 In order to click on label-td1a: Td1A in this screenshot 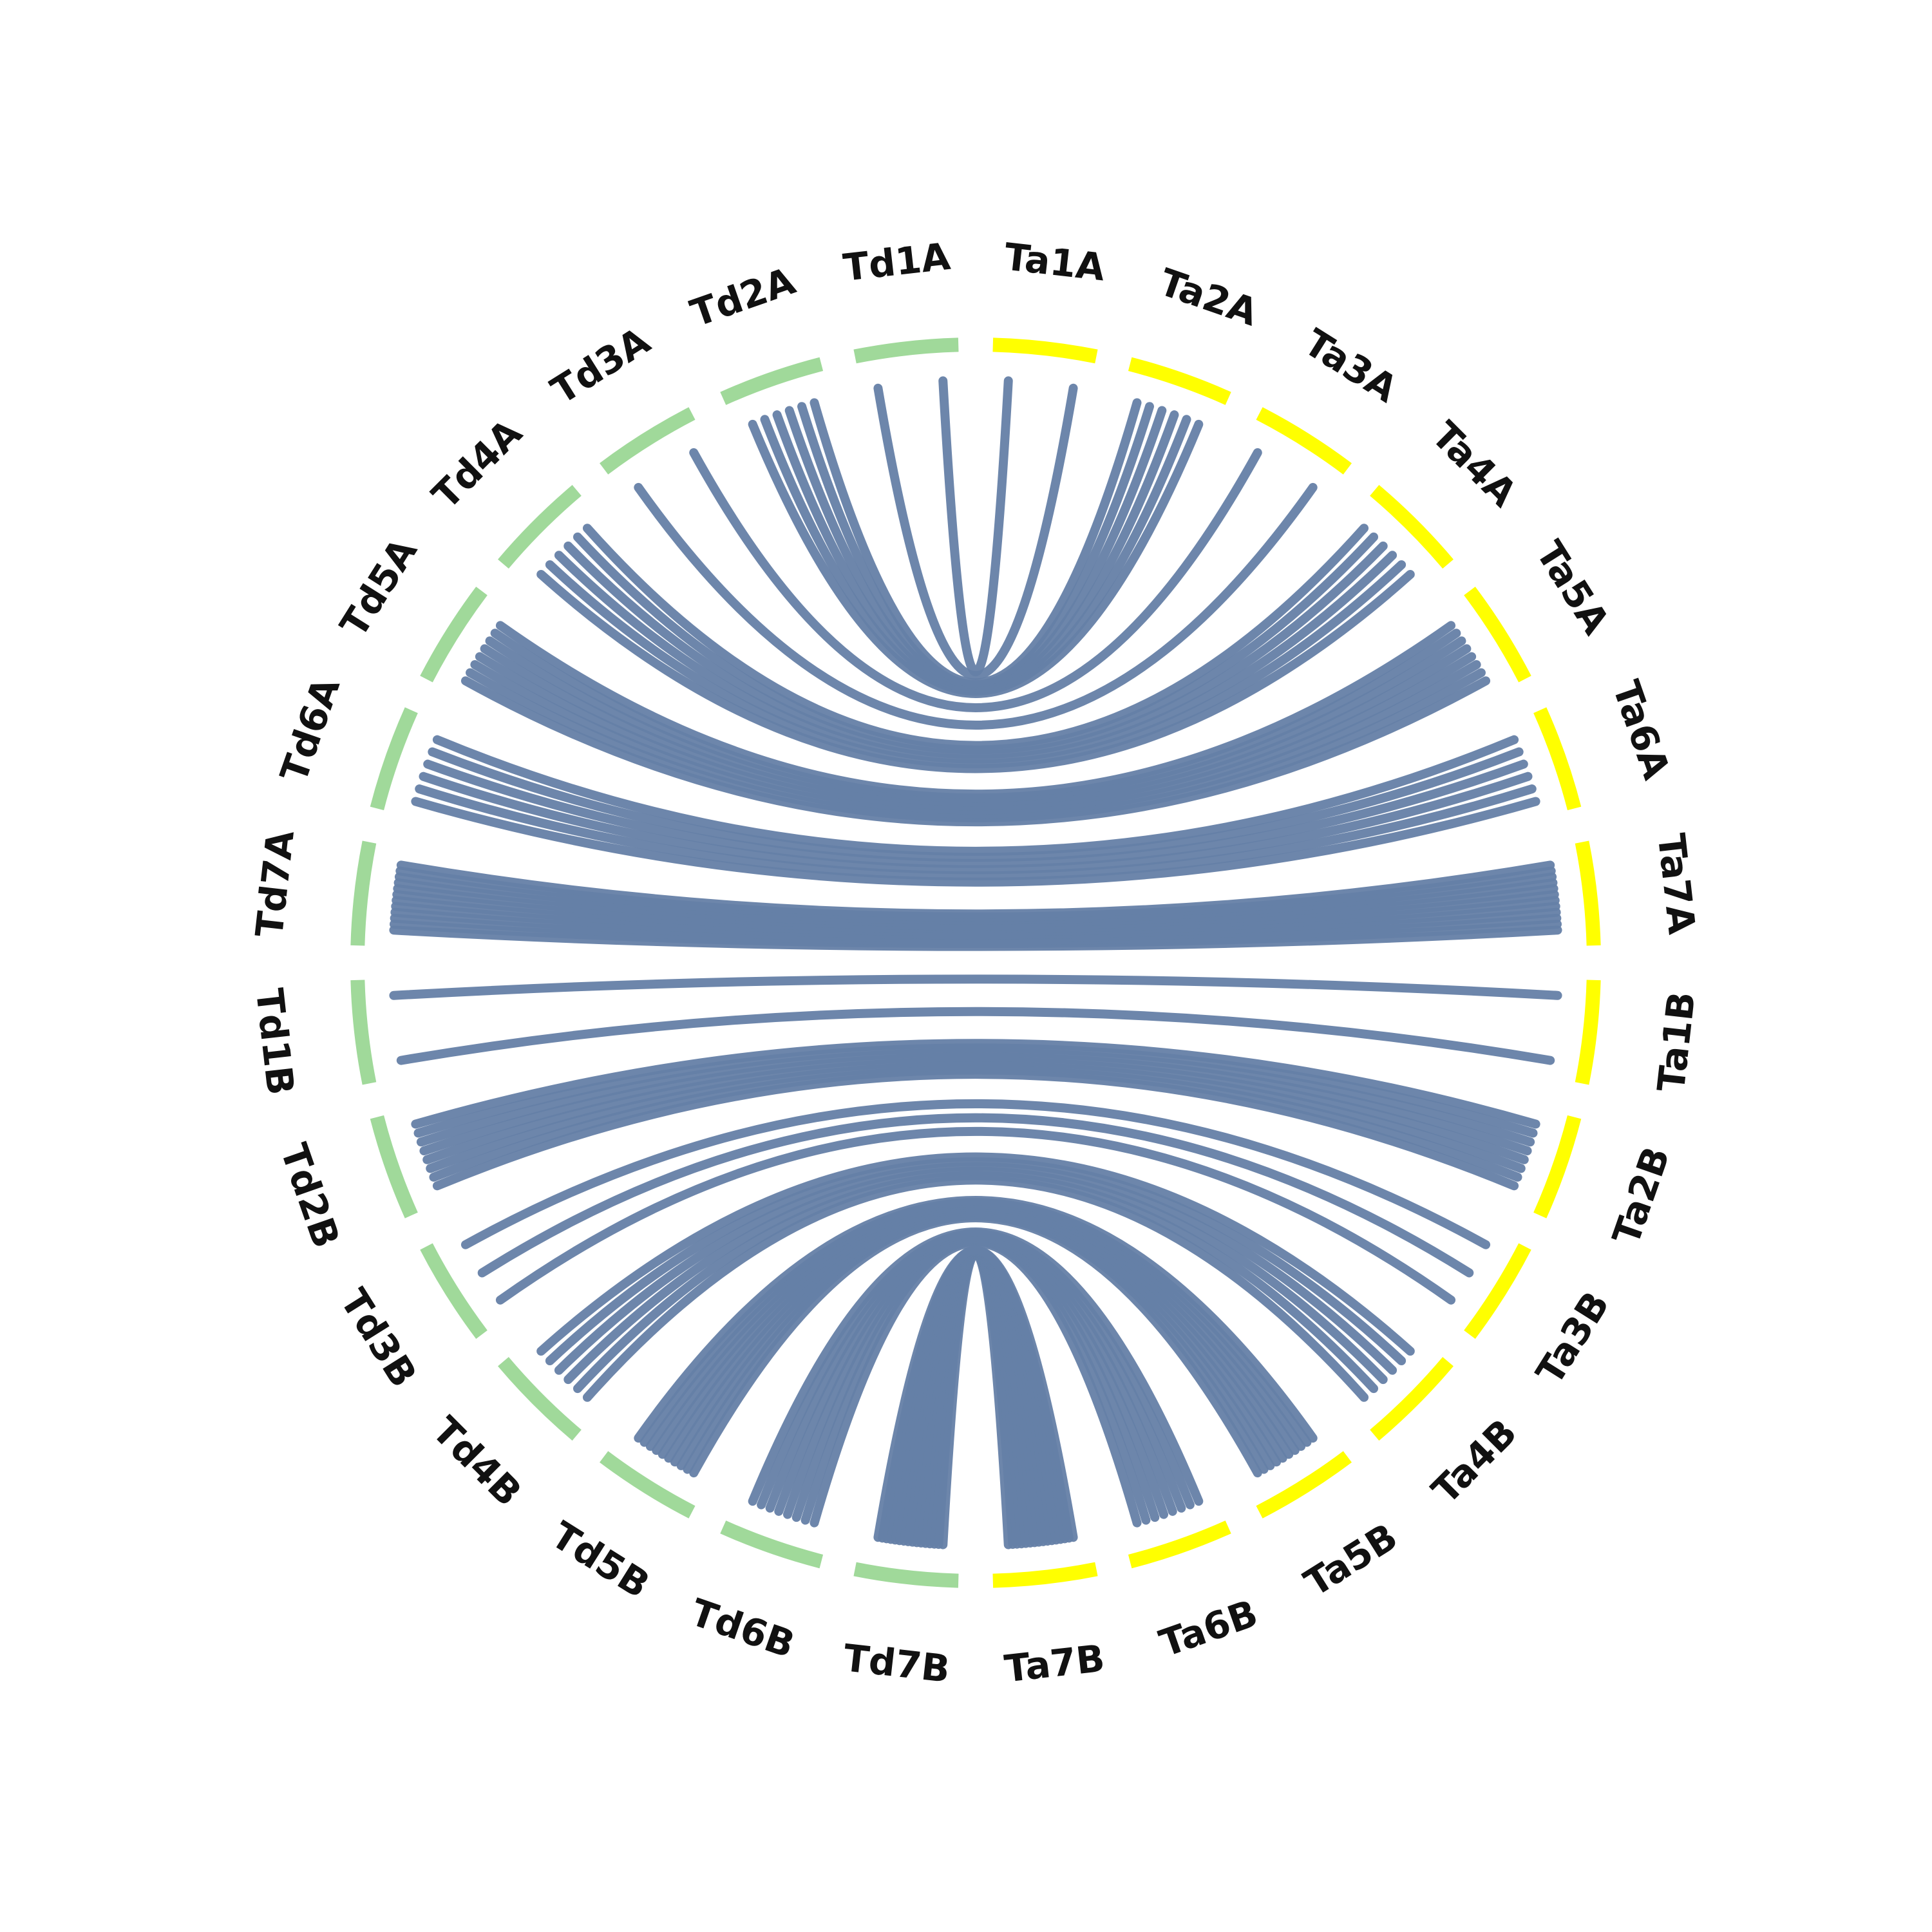, I will do `click(897, 262)`.